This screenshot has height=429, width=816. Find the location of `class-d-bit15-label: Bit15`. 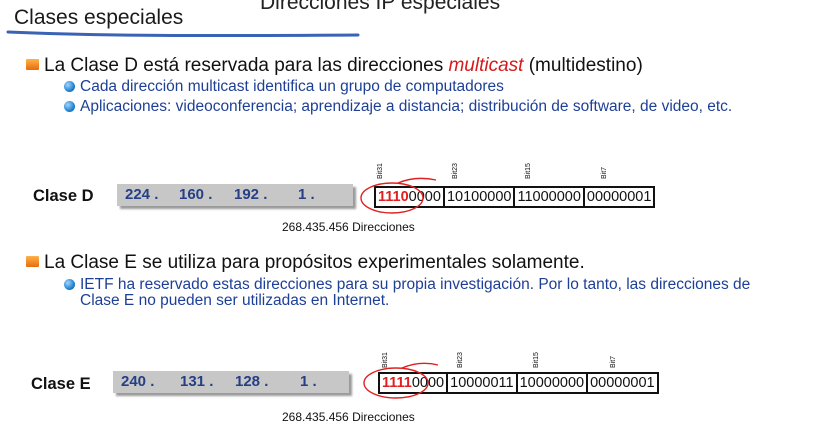

class-d-bit15-label: Bit15 is located at coordinates (528, 171).